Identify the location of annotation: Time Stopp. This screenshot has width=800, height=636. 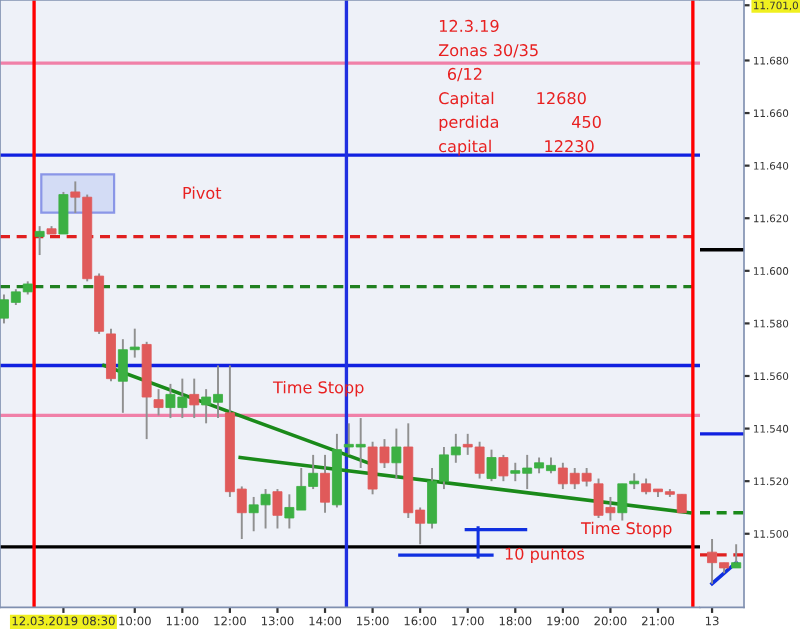
(626, 529).